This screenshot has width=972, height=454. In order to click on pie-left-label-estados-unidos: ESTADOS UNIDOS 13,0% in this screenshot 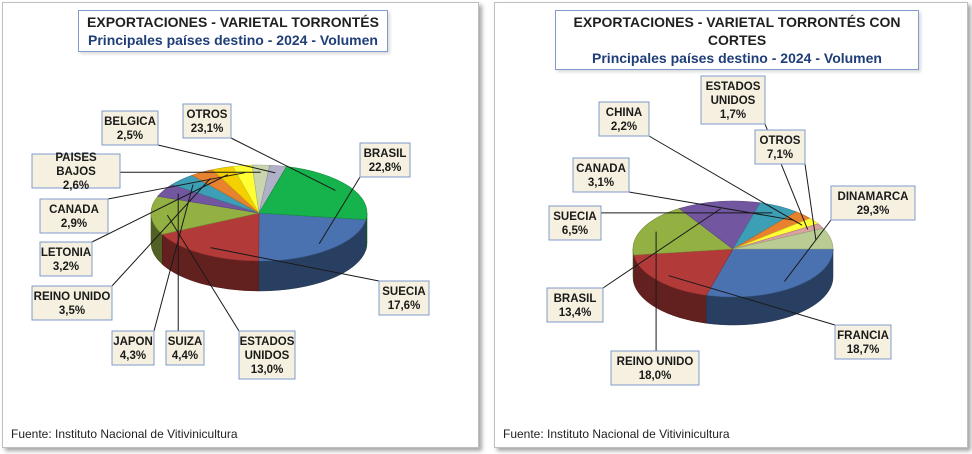, I will do `click(267, 355)`.